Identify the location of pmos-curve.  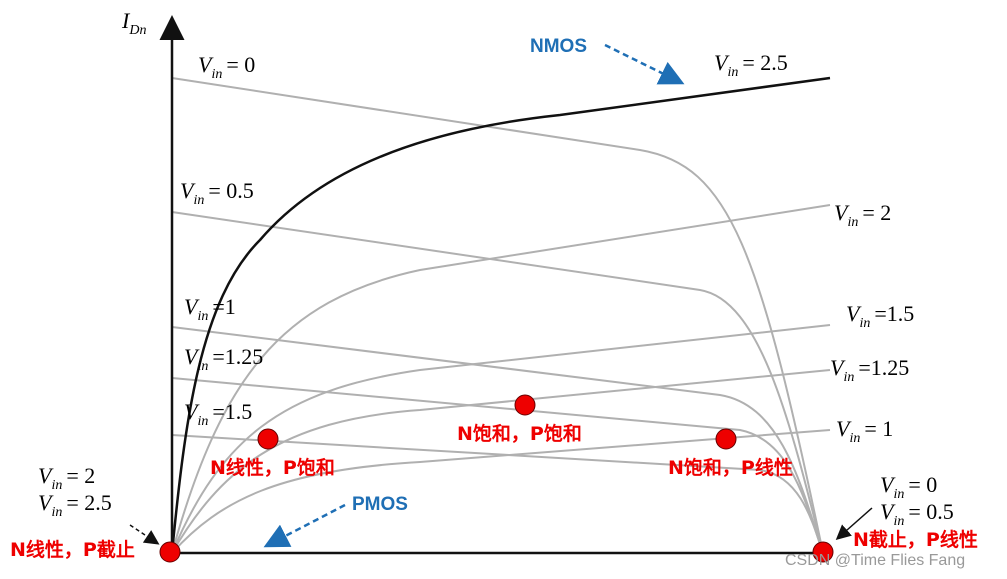
(497, 494).